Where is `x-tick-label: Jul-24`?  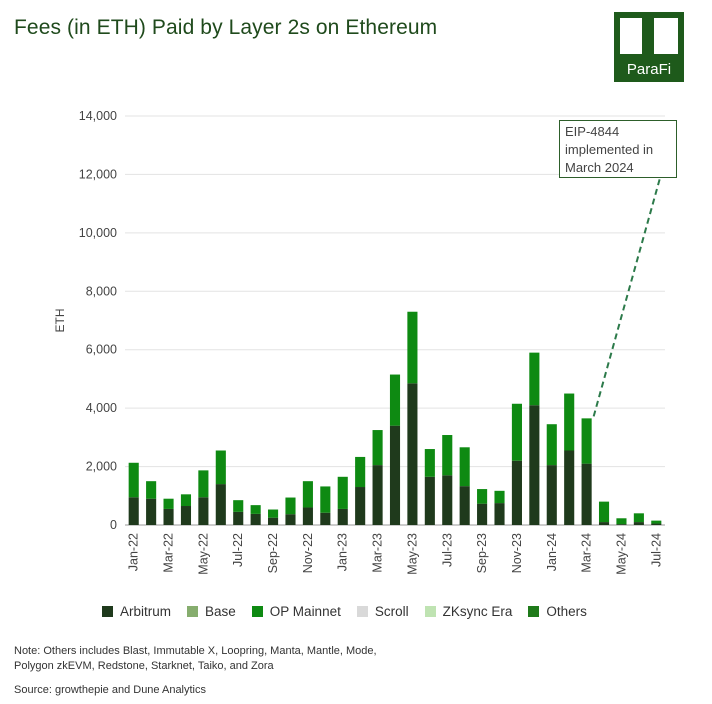 x-tick-label: Jul-24 is located at coordinates (656, 550).